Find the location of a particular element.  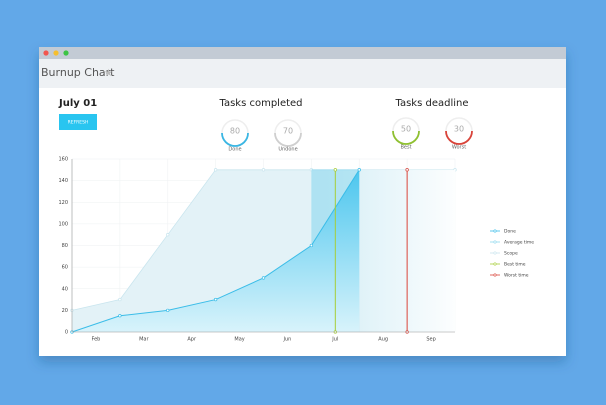

y-tick-label: 20 is located at coordinates (65, 311).